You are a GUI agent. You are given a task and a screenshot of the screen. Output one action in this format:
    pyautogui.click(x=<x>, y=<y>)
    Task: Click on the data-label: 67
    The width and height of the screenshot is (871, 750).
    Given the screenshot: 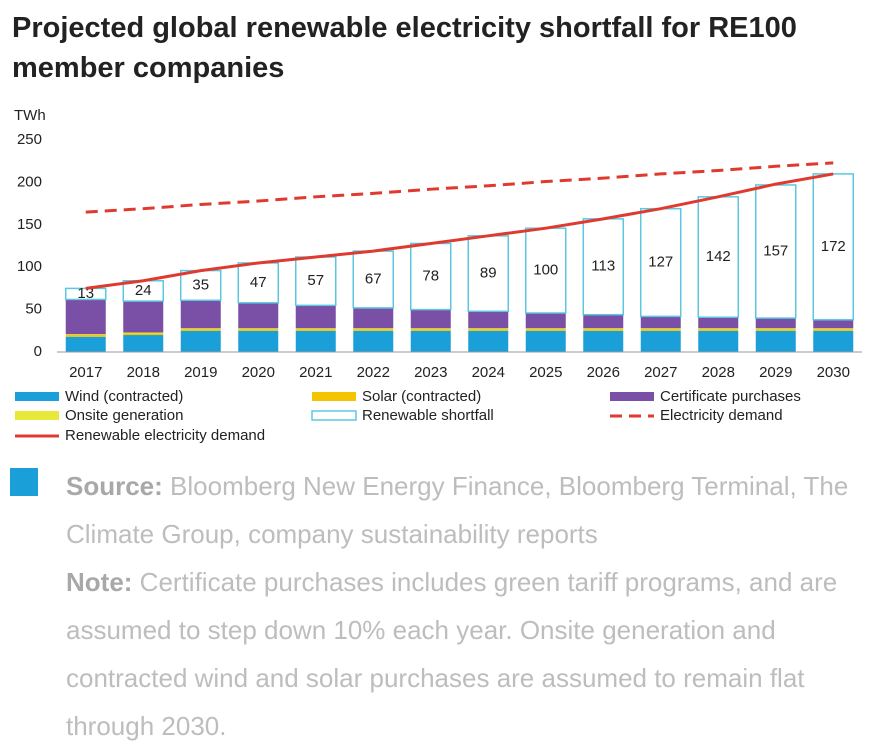 What is the action you would take?
    pyautogui.click(x=373, y=278)
    